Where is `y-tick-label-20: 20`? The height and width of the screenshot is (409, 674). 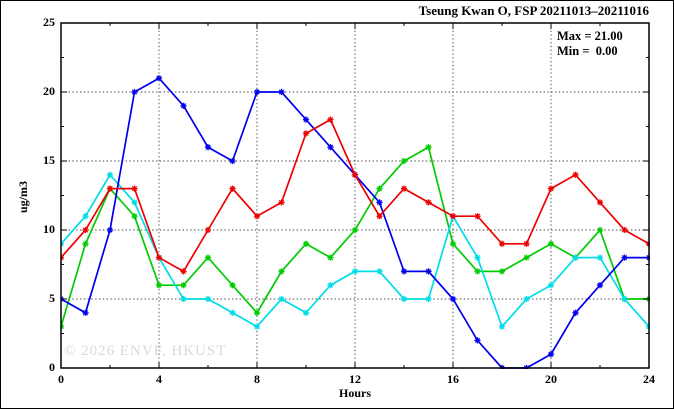 y-tick-label-20: 20 is located at coordinates (49, 91).